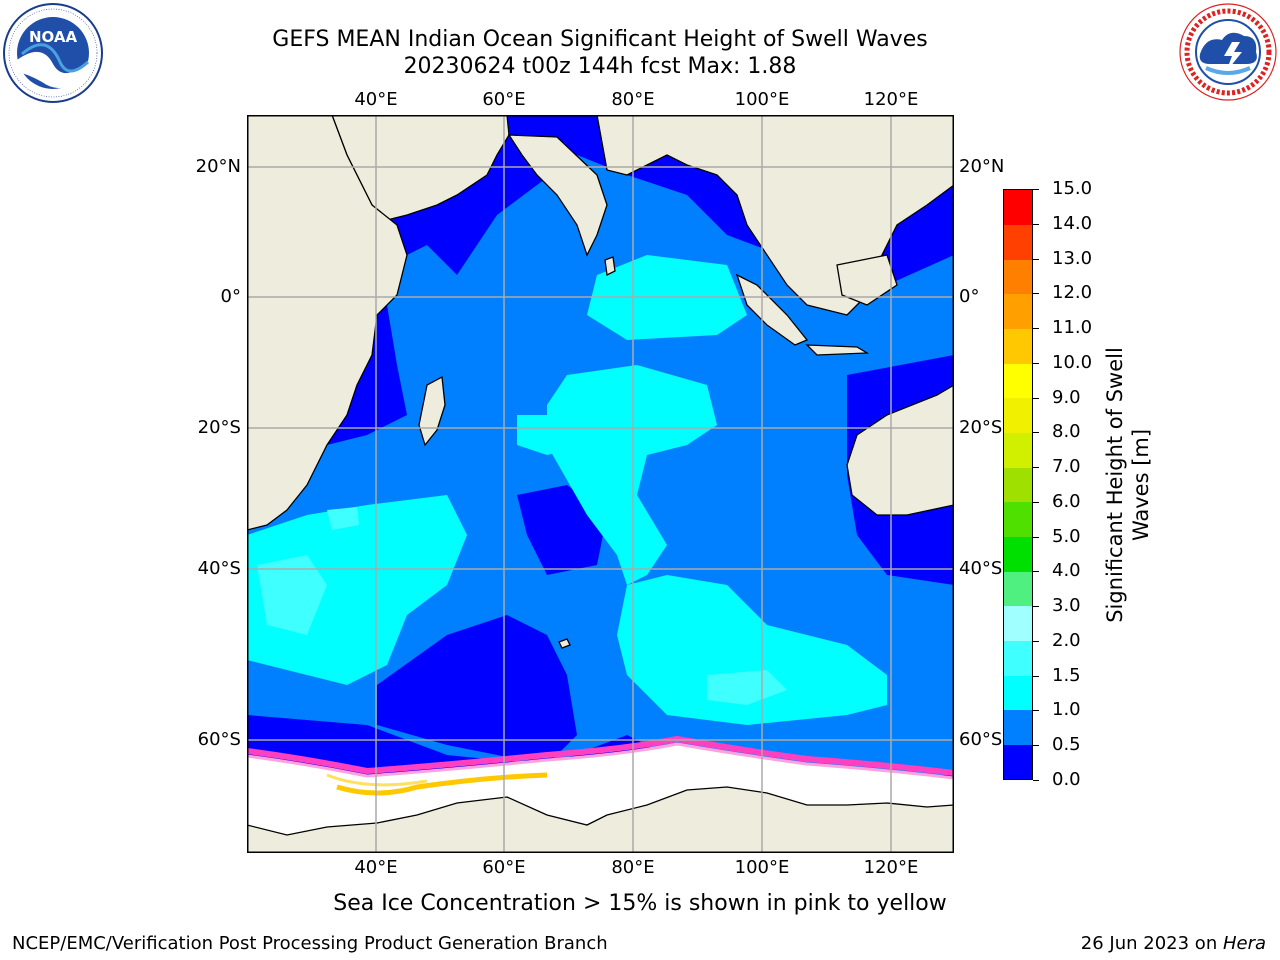  I want to click on lon-tick-bottom: 80°E, so click(633, 867).